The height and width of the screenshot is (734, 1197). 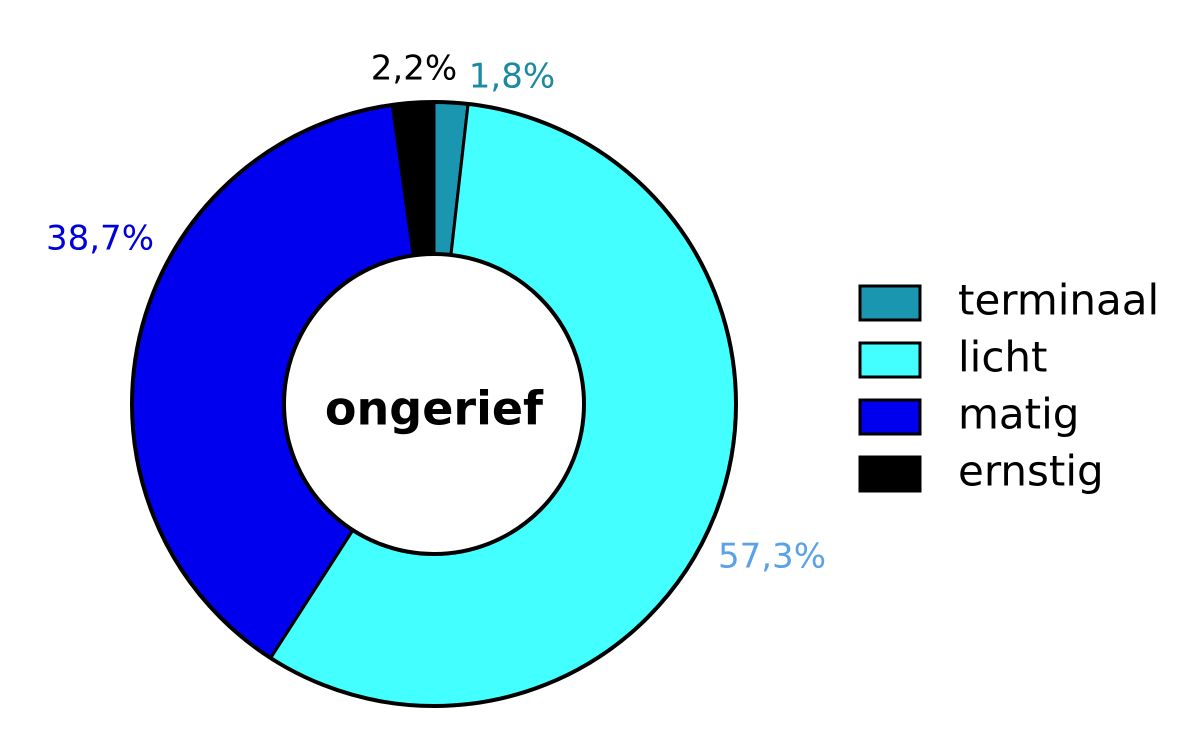 What do you see at coordinates (1031, 471) in the screenshot?
I see `legend-label-ernstig: ernstig` at bounding box center [1031, 471].